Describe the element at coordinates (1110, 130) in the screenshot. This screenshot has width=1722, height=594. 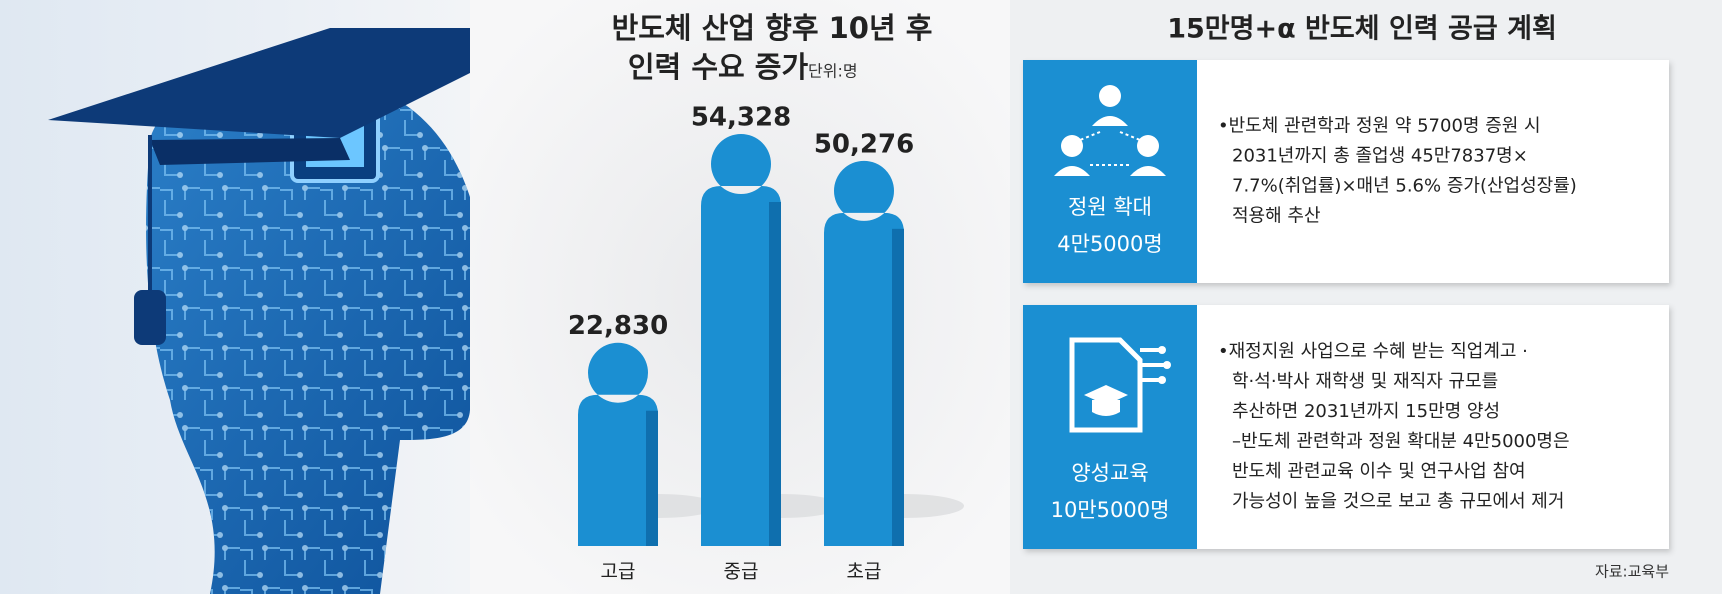
I see `icon-people` at that location.